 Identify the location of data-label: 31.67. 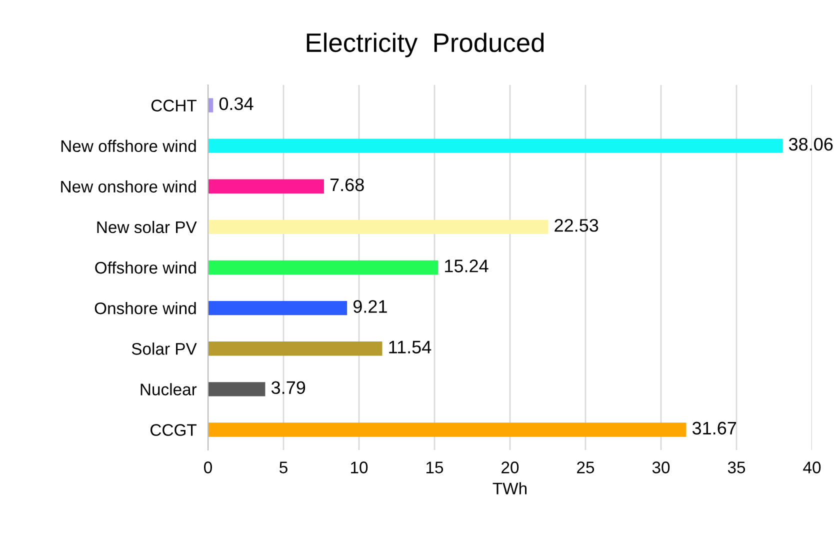
(714, 428).